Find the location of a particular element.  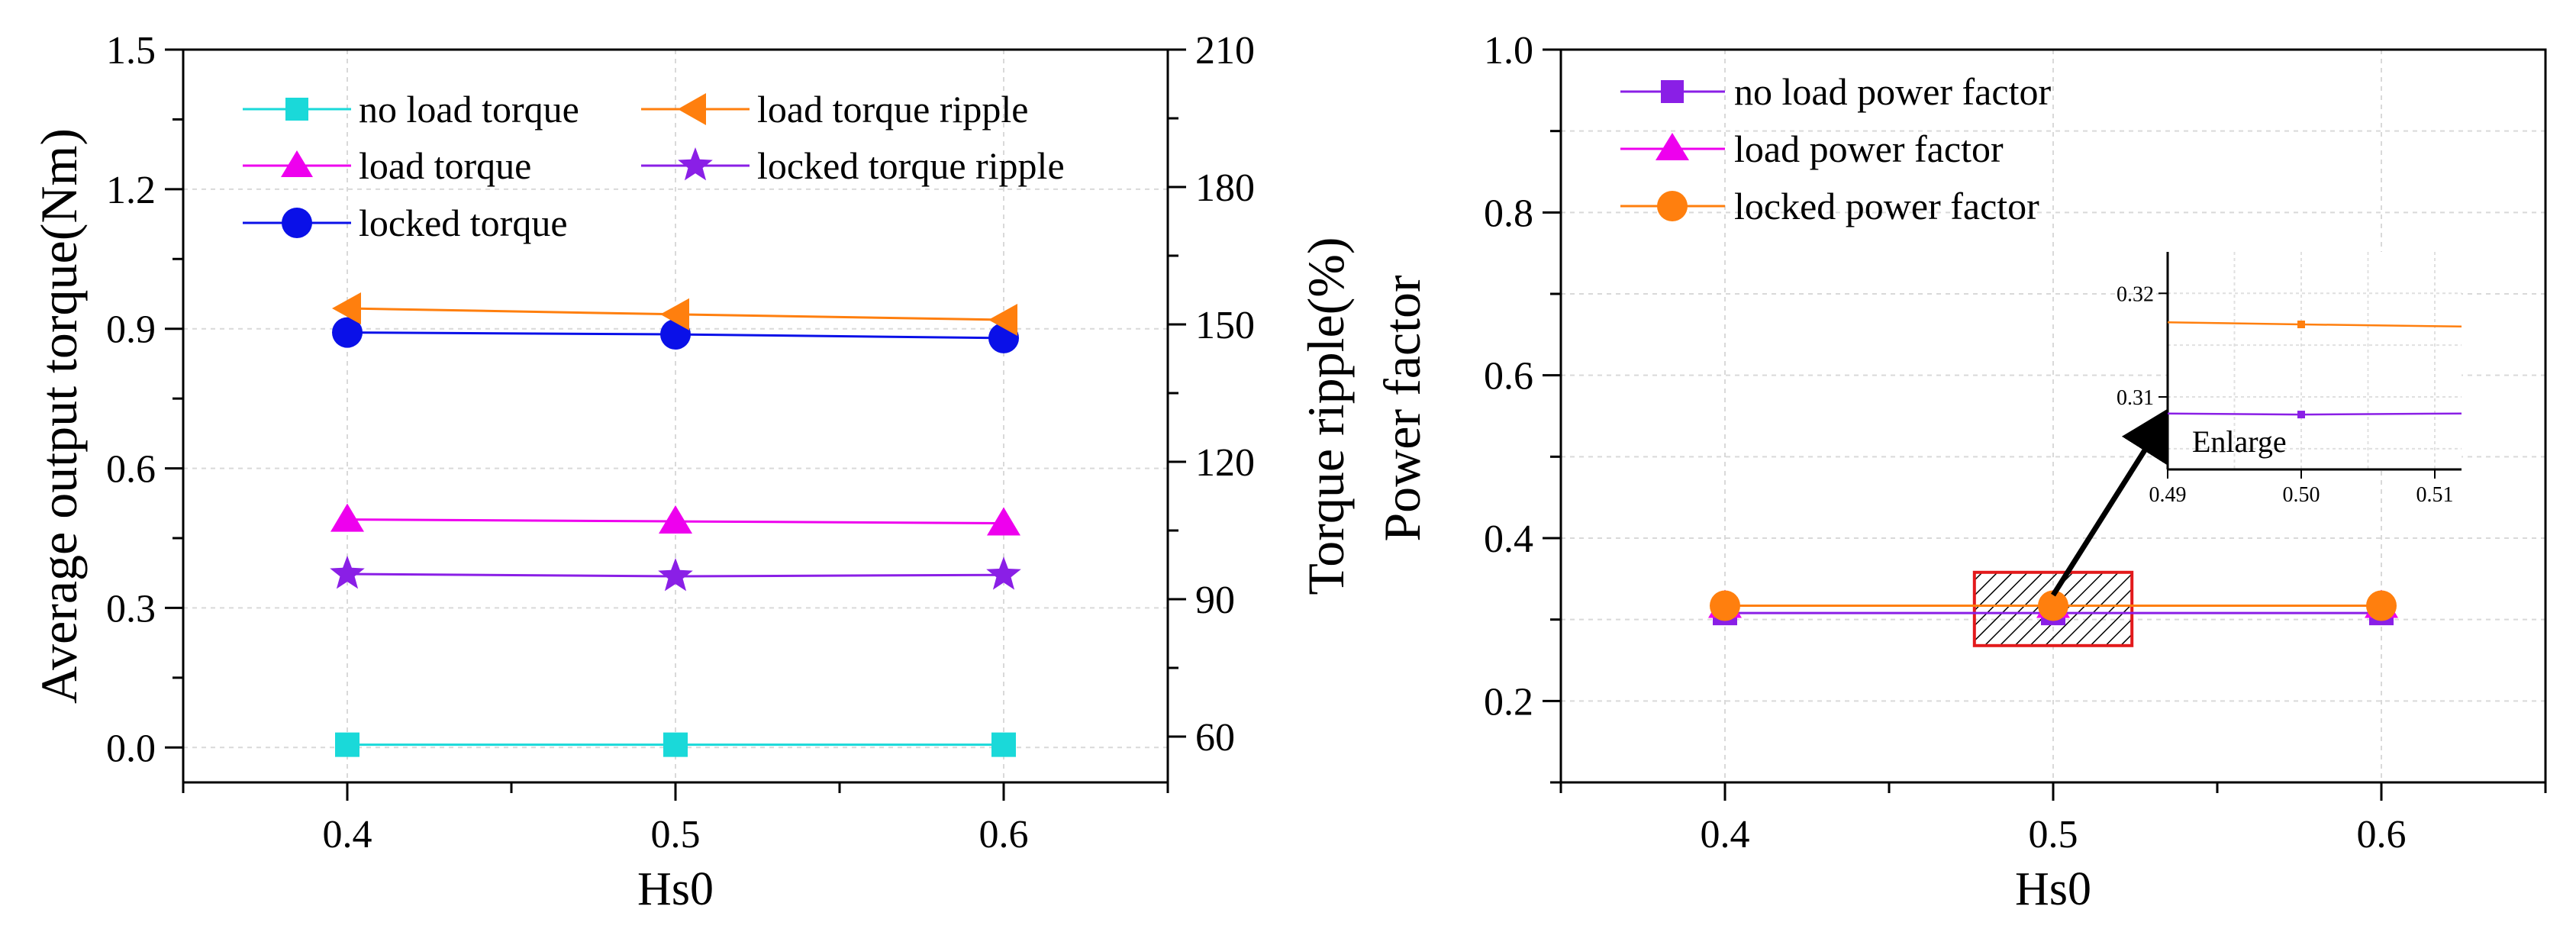

inset-grid is located at coordinates (2314, 360).